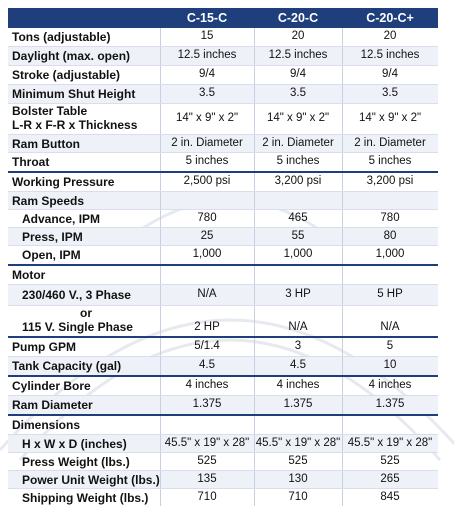 The height and width of the screenshot is (506, 454). What do you see at coordinates (223, 321) in the screenshot?
I see `table-row: or 115 V. Single Phase 2 HP N/A N/A` at bounding box center [223, 321].